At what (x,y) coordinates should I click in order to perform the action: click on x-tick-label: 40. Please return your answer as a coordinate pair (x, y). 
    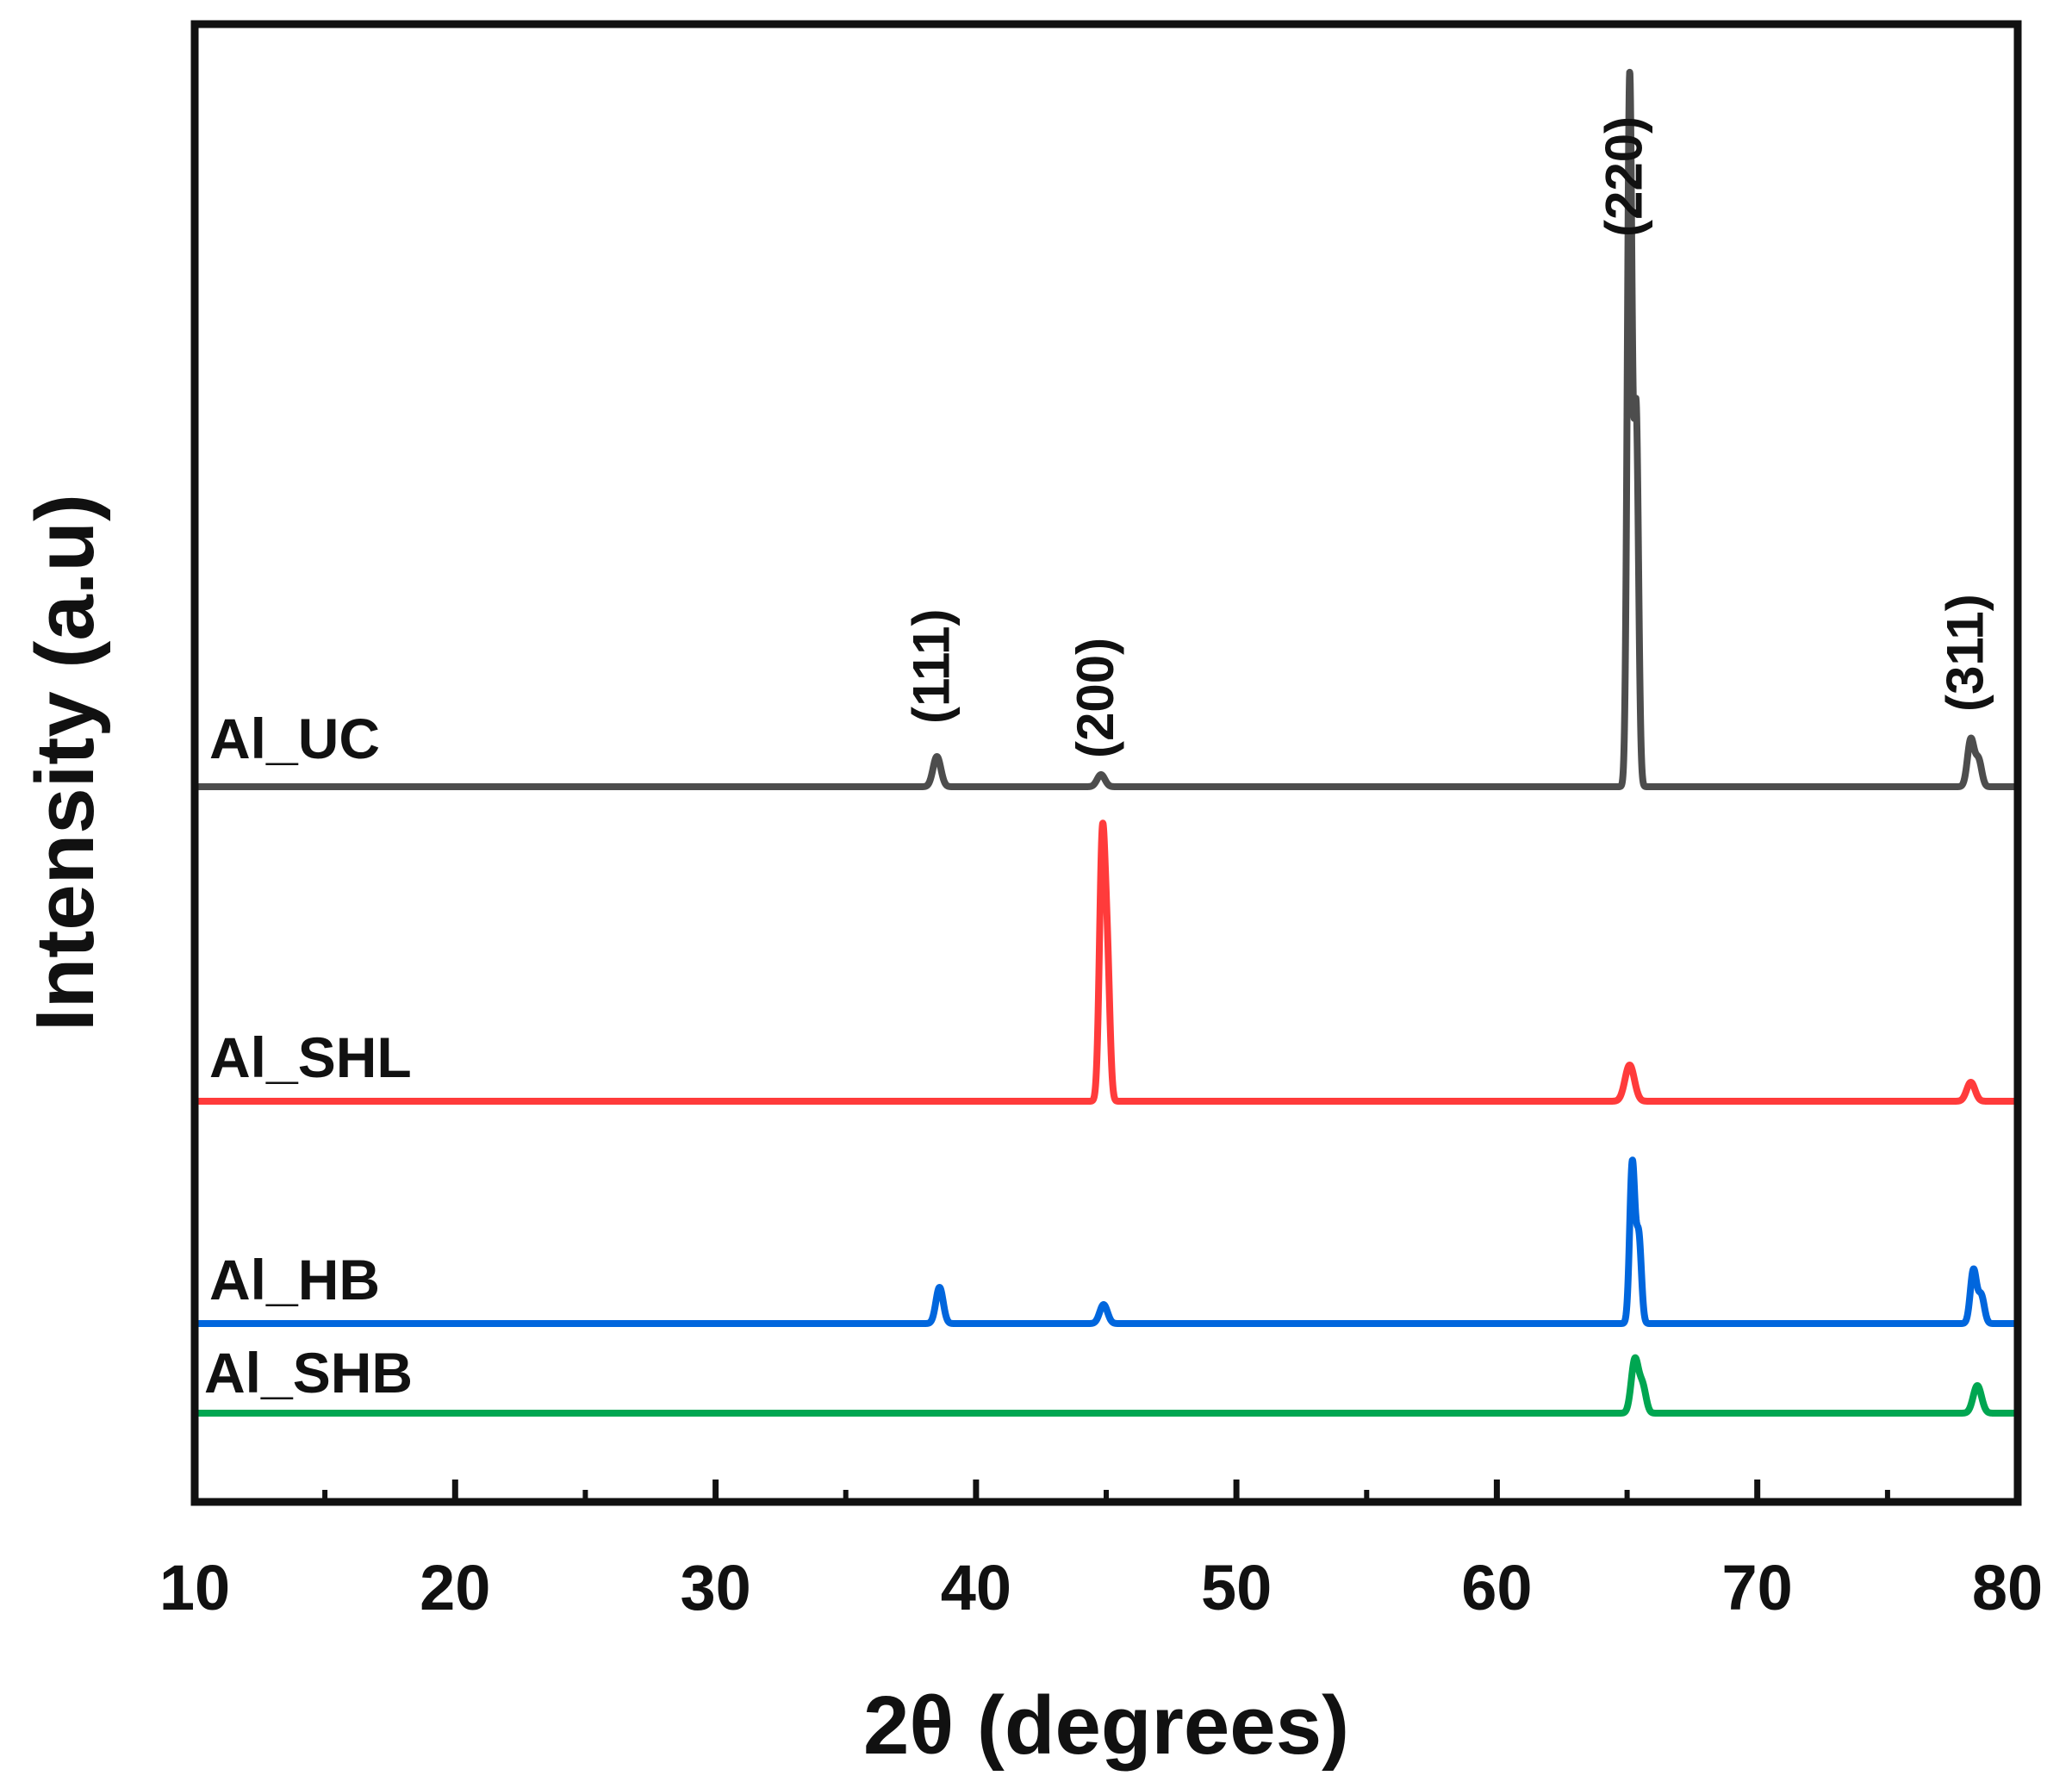
    Looking at the image, I should click on (976, 1587).